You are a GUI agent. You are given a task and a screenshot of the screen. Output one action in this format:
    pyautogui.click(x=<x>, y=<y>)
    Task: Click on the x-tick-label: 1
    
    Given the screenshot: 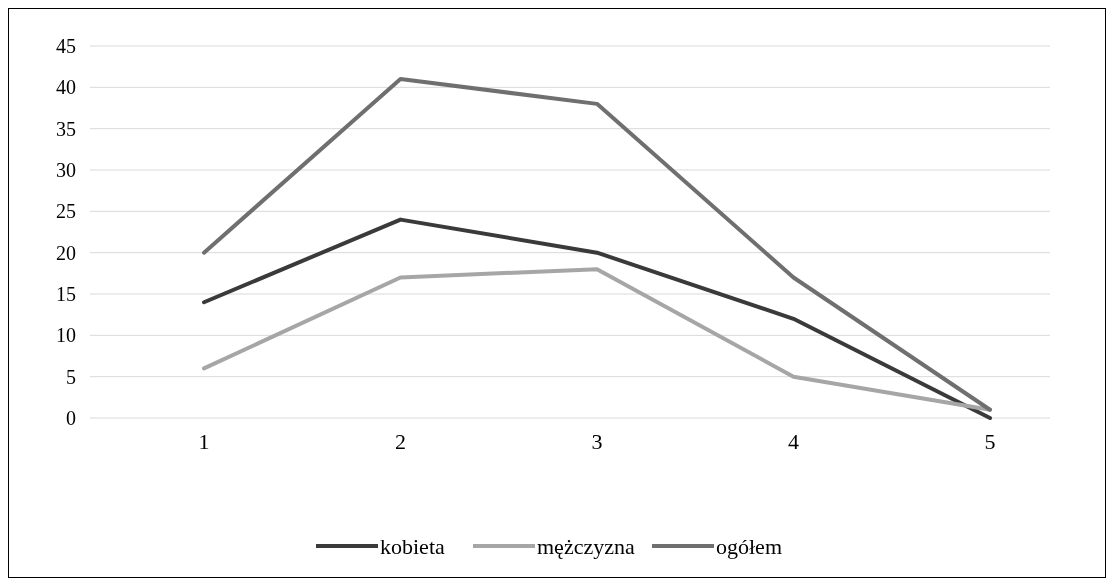 What is the action you would take?
    pyautogui.click(x=204, y=441)
    